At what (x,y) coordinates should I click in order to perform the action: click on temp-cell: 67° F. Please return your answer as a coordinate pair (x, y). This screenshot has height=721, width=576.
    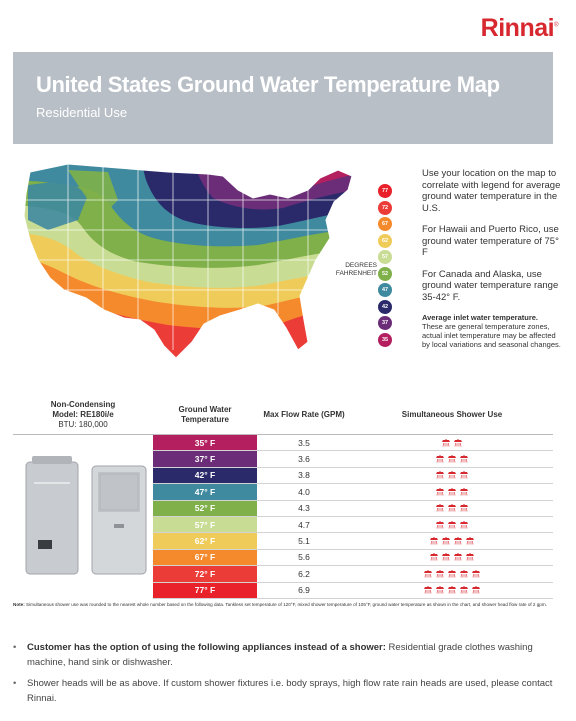
    Looking at the image, I should click on (205, 558).